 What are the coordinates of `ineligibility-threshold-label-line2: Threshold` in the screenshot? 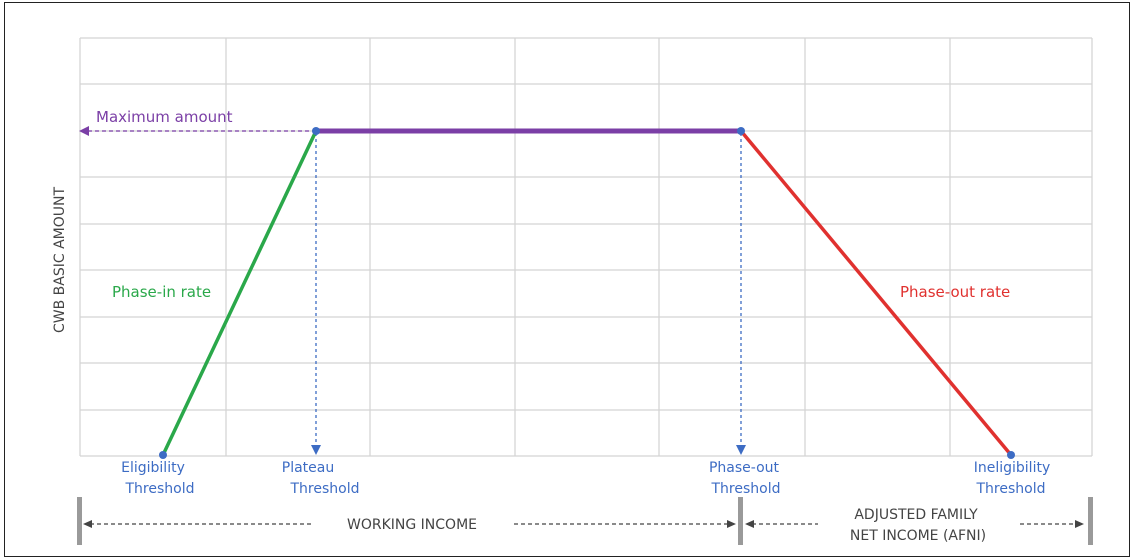 It's located at (1011, 489).